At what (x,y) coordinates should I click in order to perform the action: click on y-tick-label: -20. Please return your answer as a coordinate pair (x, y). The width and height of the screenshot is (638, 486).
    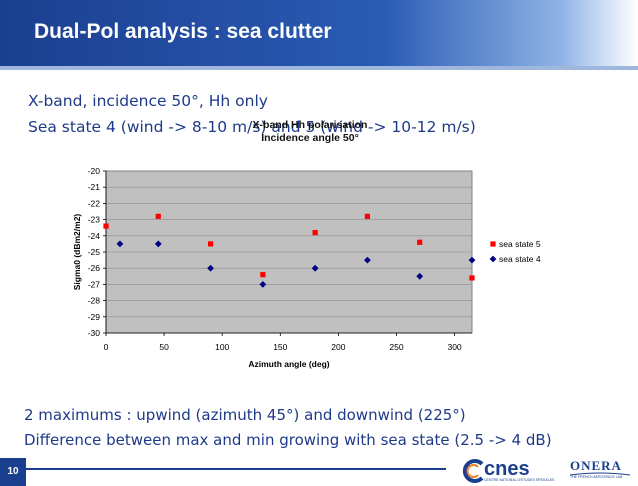
    Looking at the image, I should click on (94, 171).